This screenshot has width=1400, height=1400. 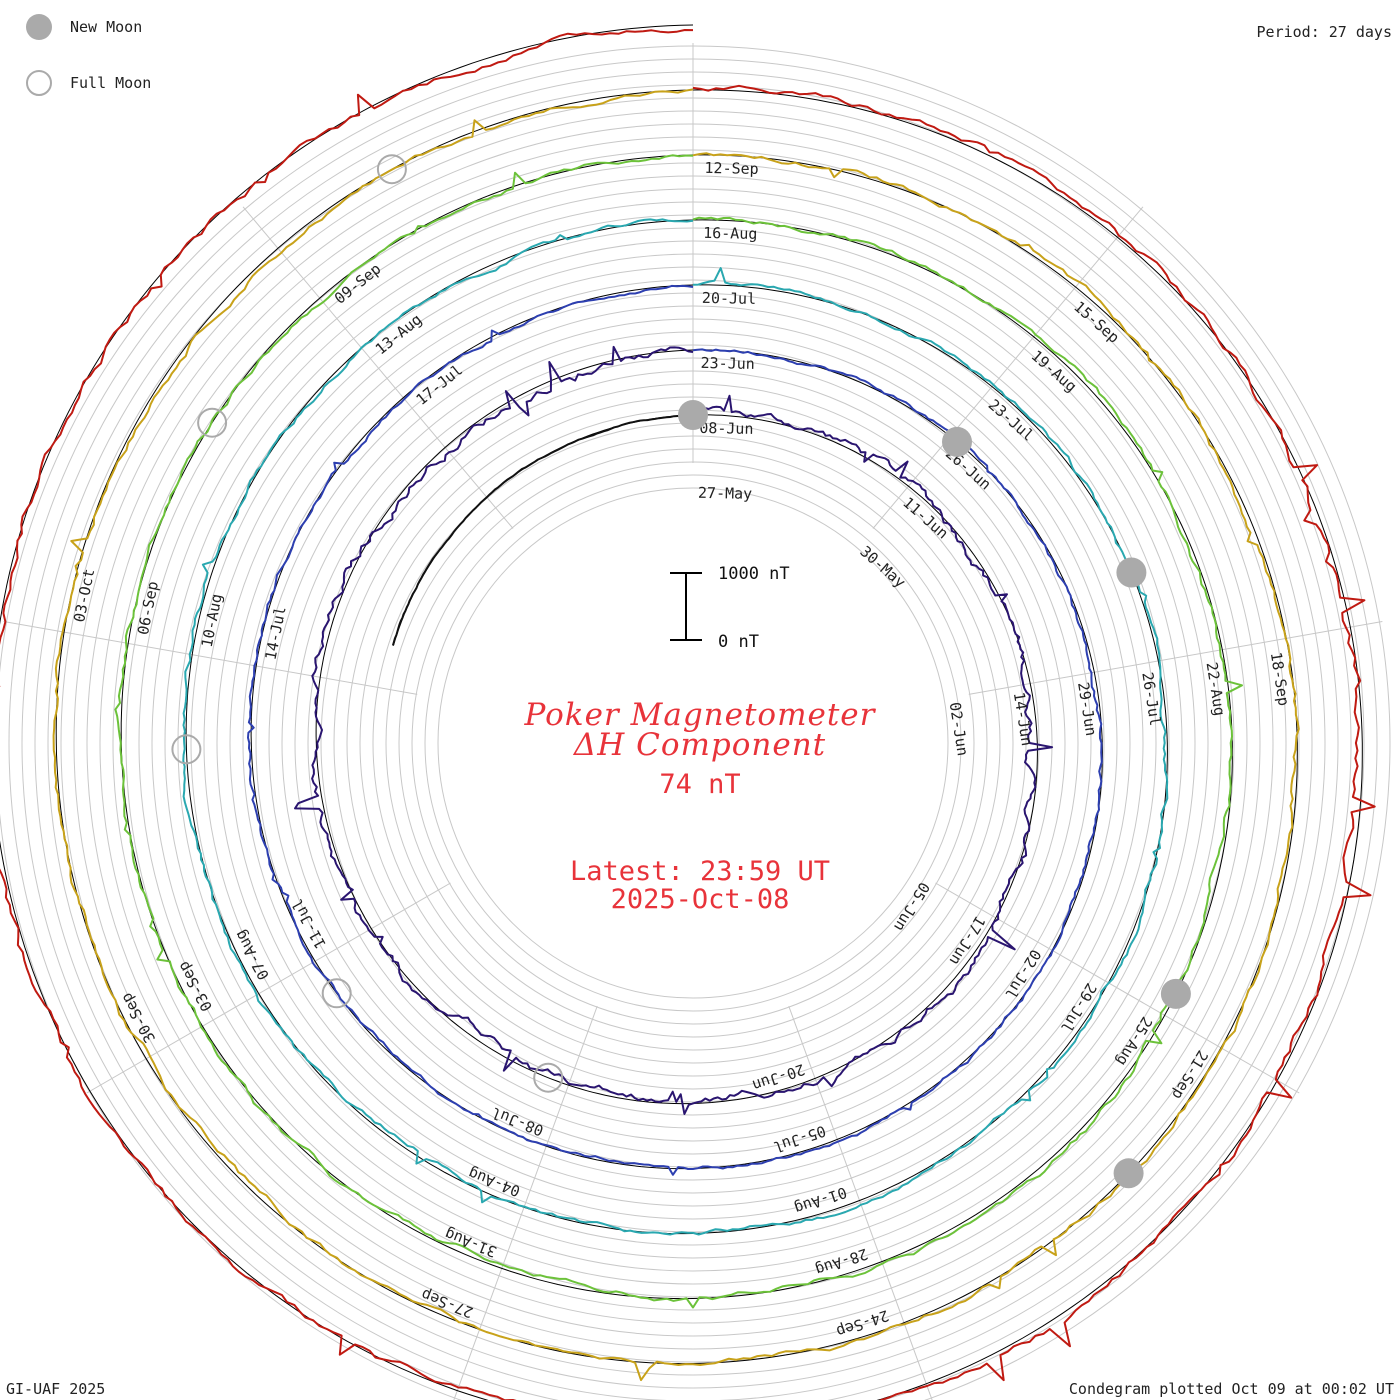 What do you see at coordinates (1324, 32) in the screenshot?
I see `period-label: Period: 27 days` at bounding box center [1324, 32].